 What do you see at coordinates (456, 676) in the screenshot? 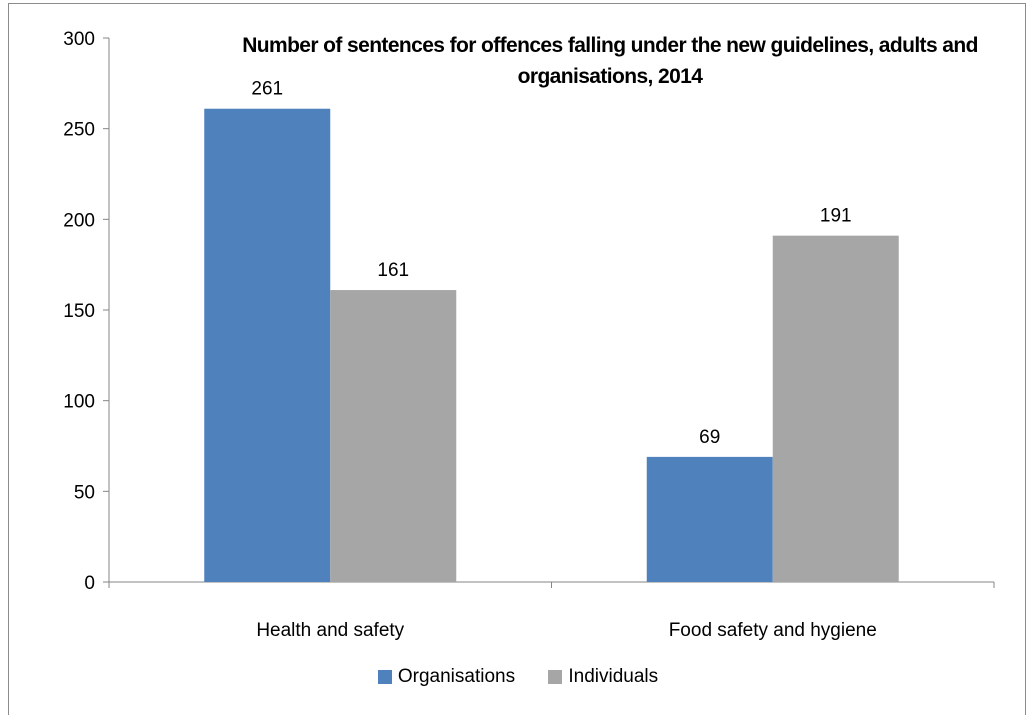
I see `legend-label-organisations: Organisations` at bounding box center [456, 676].